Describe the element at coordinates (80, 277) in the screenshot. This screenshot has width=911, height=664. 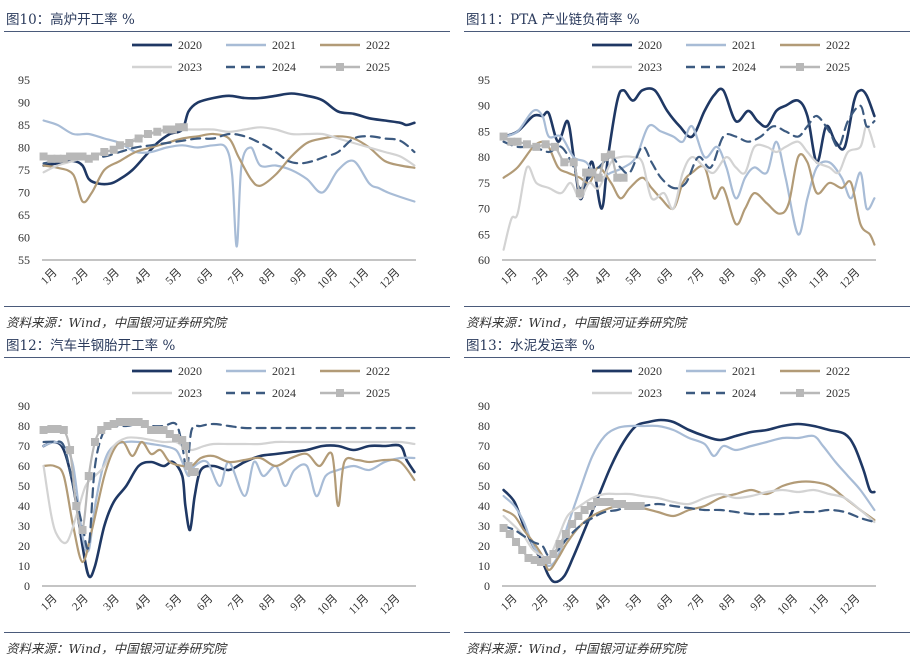
I see `x-tick-label: 2月` at that location.